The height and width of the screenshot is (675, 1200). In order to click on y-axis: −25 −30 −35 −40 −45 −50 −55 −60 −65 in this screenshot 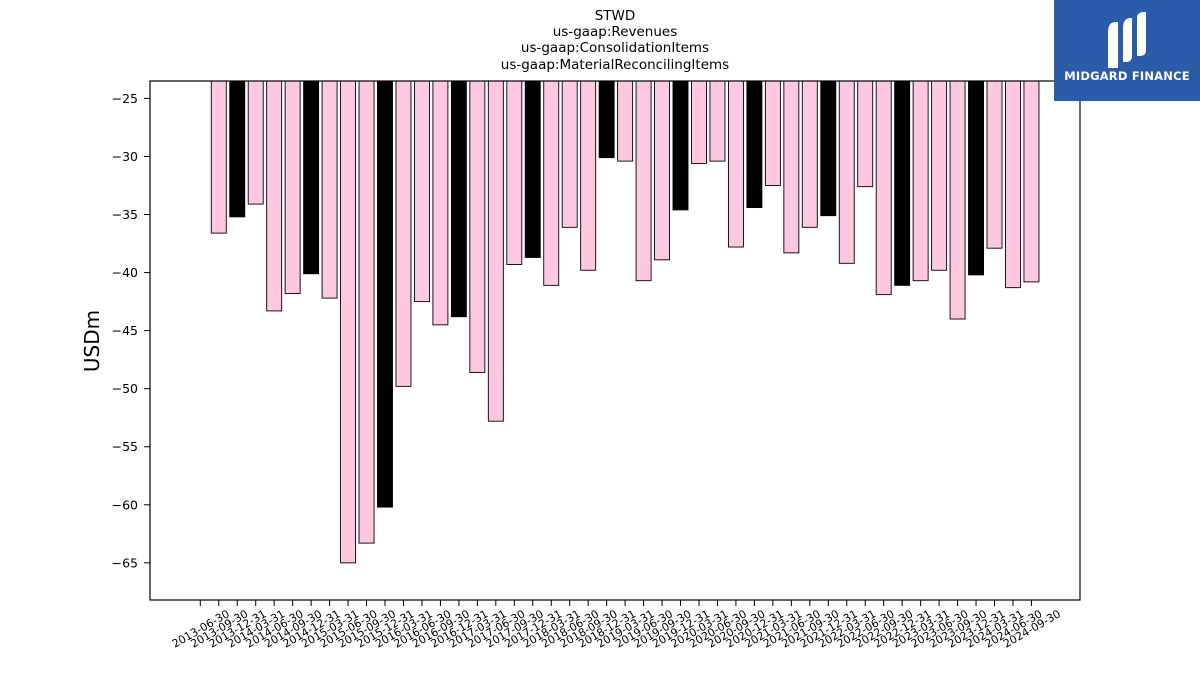, I will do `click(131, 330)`.